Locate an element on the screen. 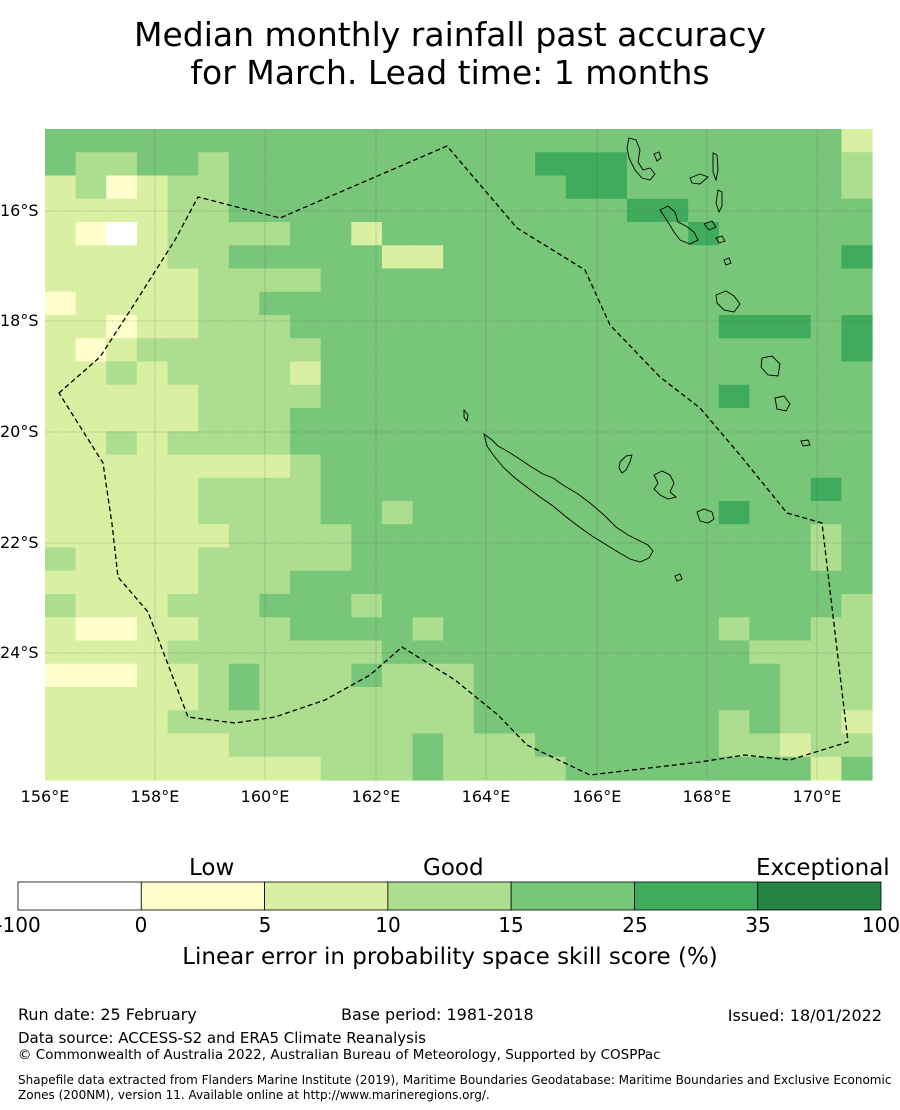  belep-islands is located at coordinates (466, 415).